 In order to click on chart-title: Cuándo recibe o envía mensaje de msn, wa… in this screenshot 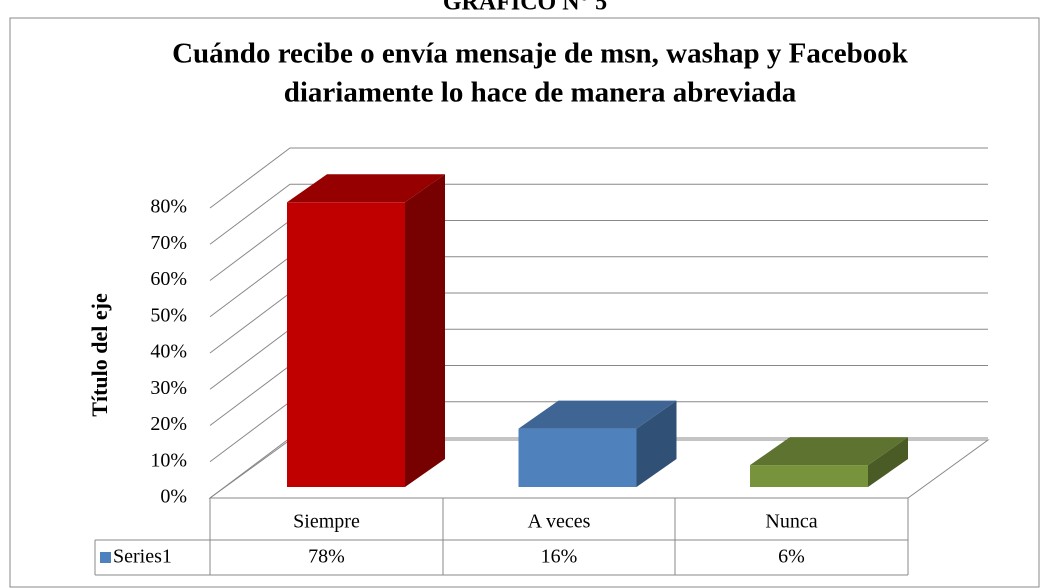, I will do `click(540, 54)`.